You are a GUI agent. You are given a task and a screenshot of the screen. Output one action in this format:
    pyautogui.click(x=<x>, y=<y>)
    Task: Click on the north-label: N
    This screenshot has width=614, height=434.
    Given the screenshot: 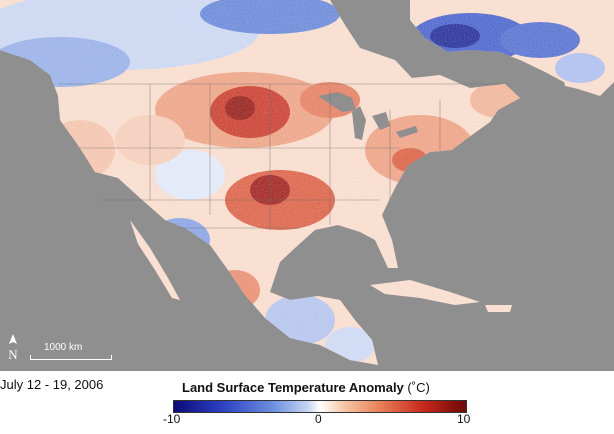 What is the action you would take?
    pyautogui.click(x=13, y=354)
    